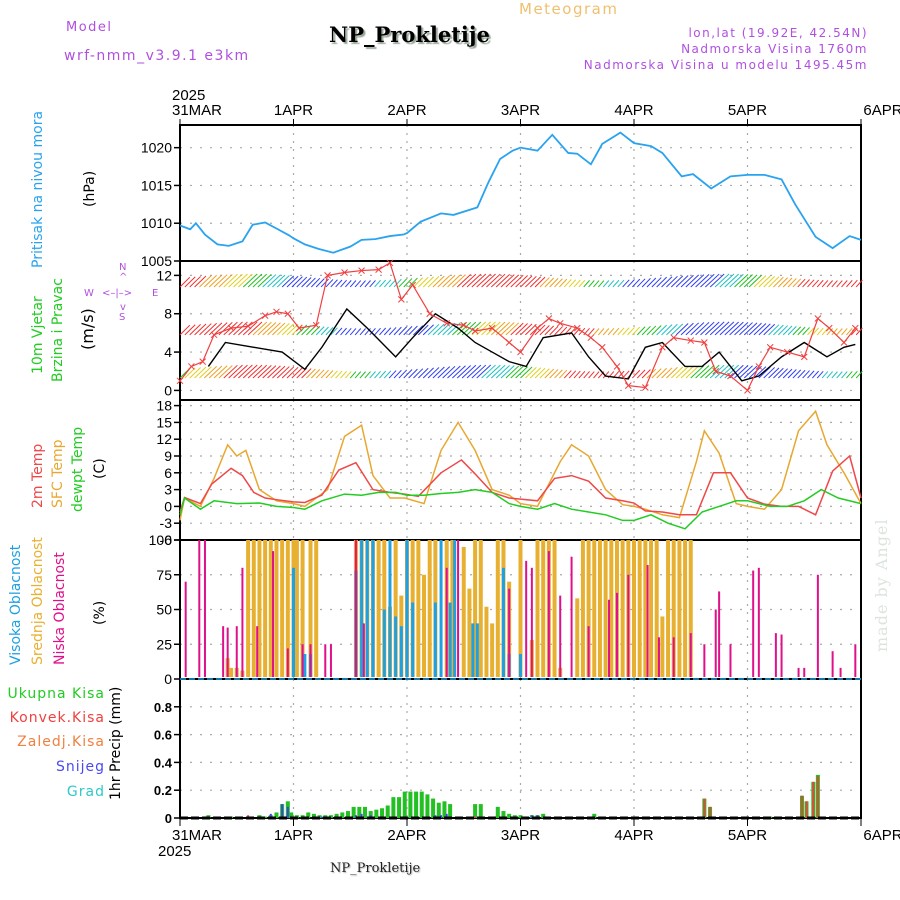  Describe the element at coordinates (89, 27) in the screenshot. I see `model-label: Model` at that location.